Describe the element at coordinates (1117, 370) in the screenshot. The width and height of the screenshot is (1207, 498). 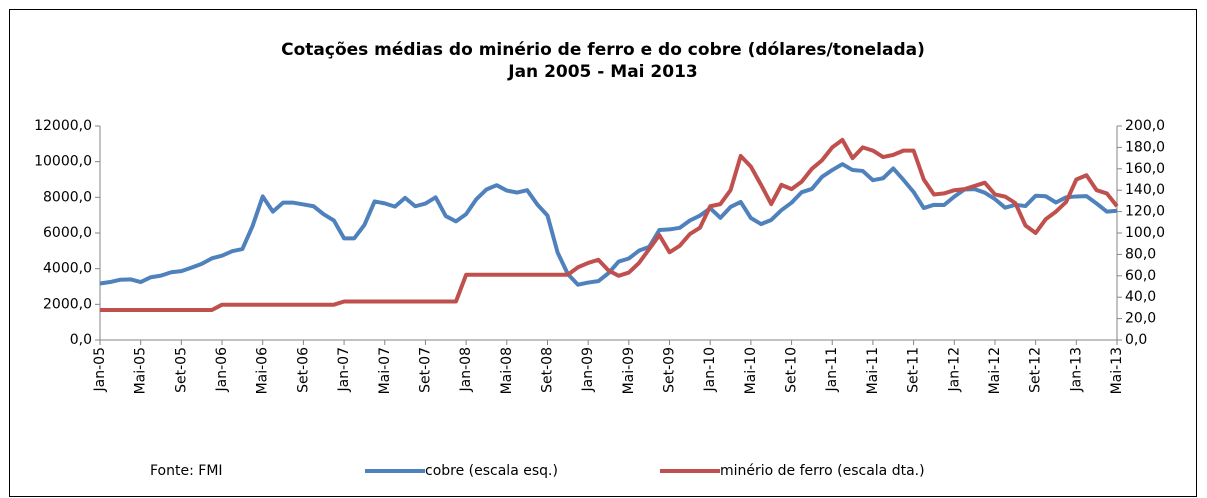
I see `x-tick-label: Mai-13` at that location.